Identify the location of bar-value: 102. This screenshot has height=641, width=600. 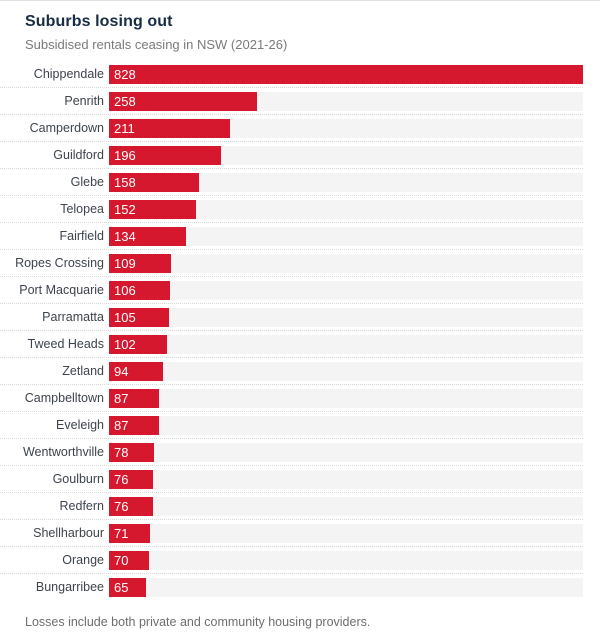
(125, 344).